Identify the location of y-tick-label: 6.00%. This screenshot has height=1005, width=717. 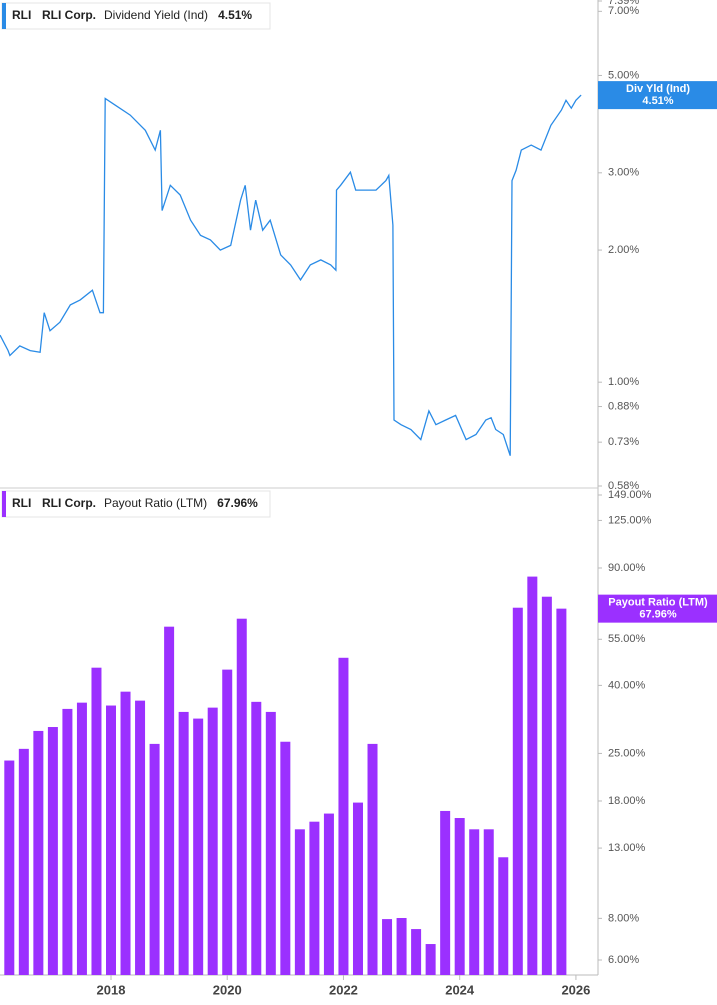
(623, 960).